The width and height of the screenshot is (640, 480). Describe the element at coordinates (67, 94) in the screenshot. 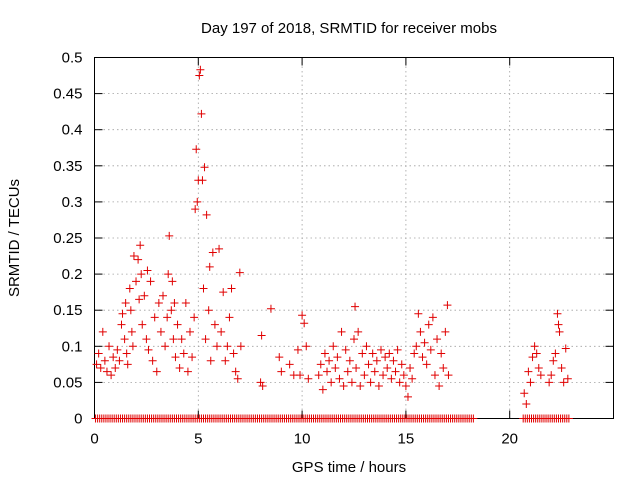

I see `y-tick-label: 0.45` at that location.